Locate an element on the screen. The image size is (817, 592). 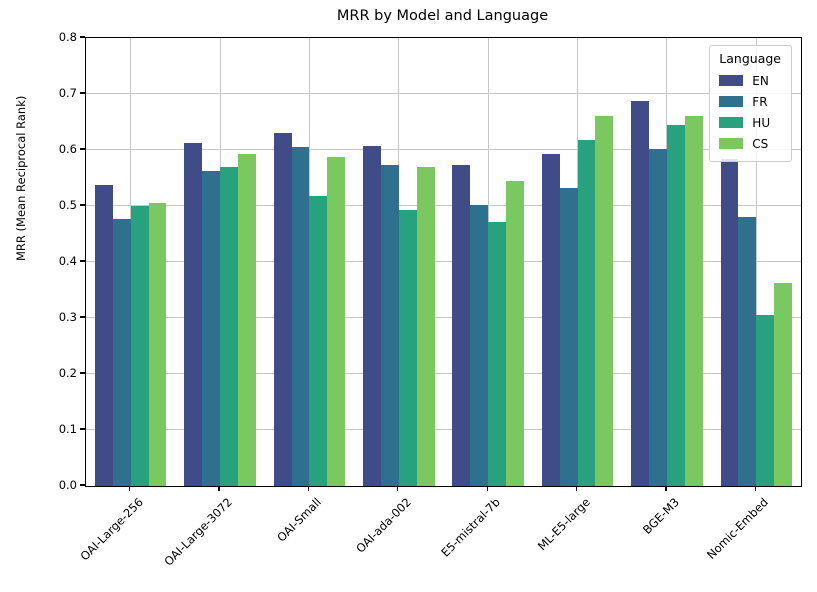
gridline-y-0.6 is located at coordinates (443, 149).